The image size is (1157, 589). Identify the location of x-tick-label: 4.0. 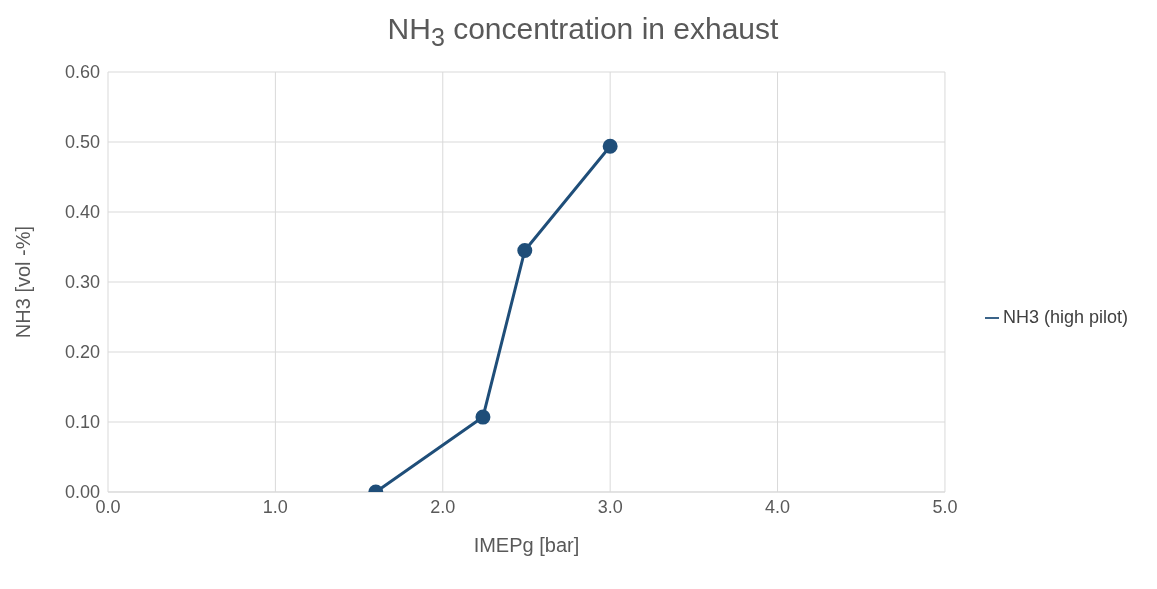
(778, 506).